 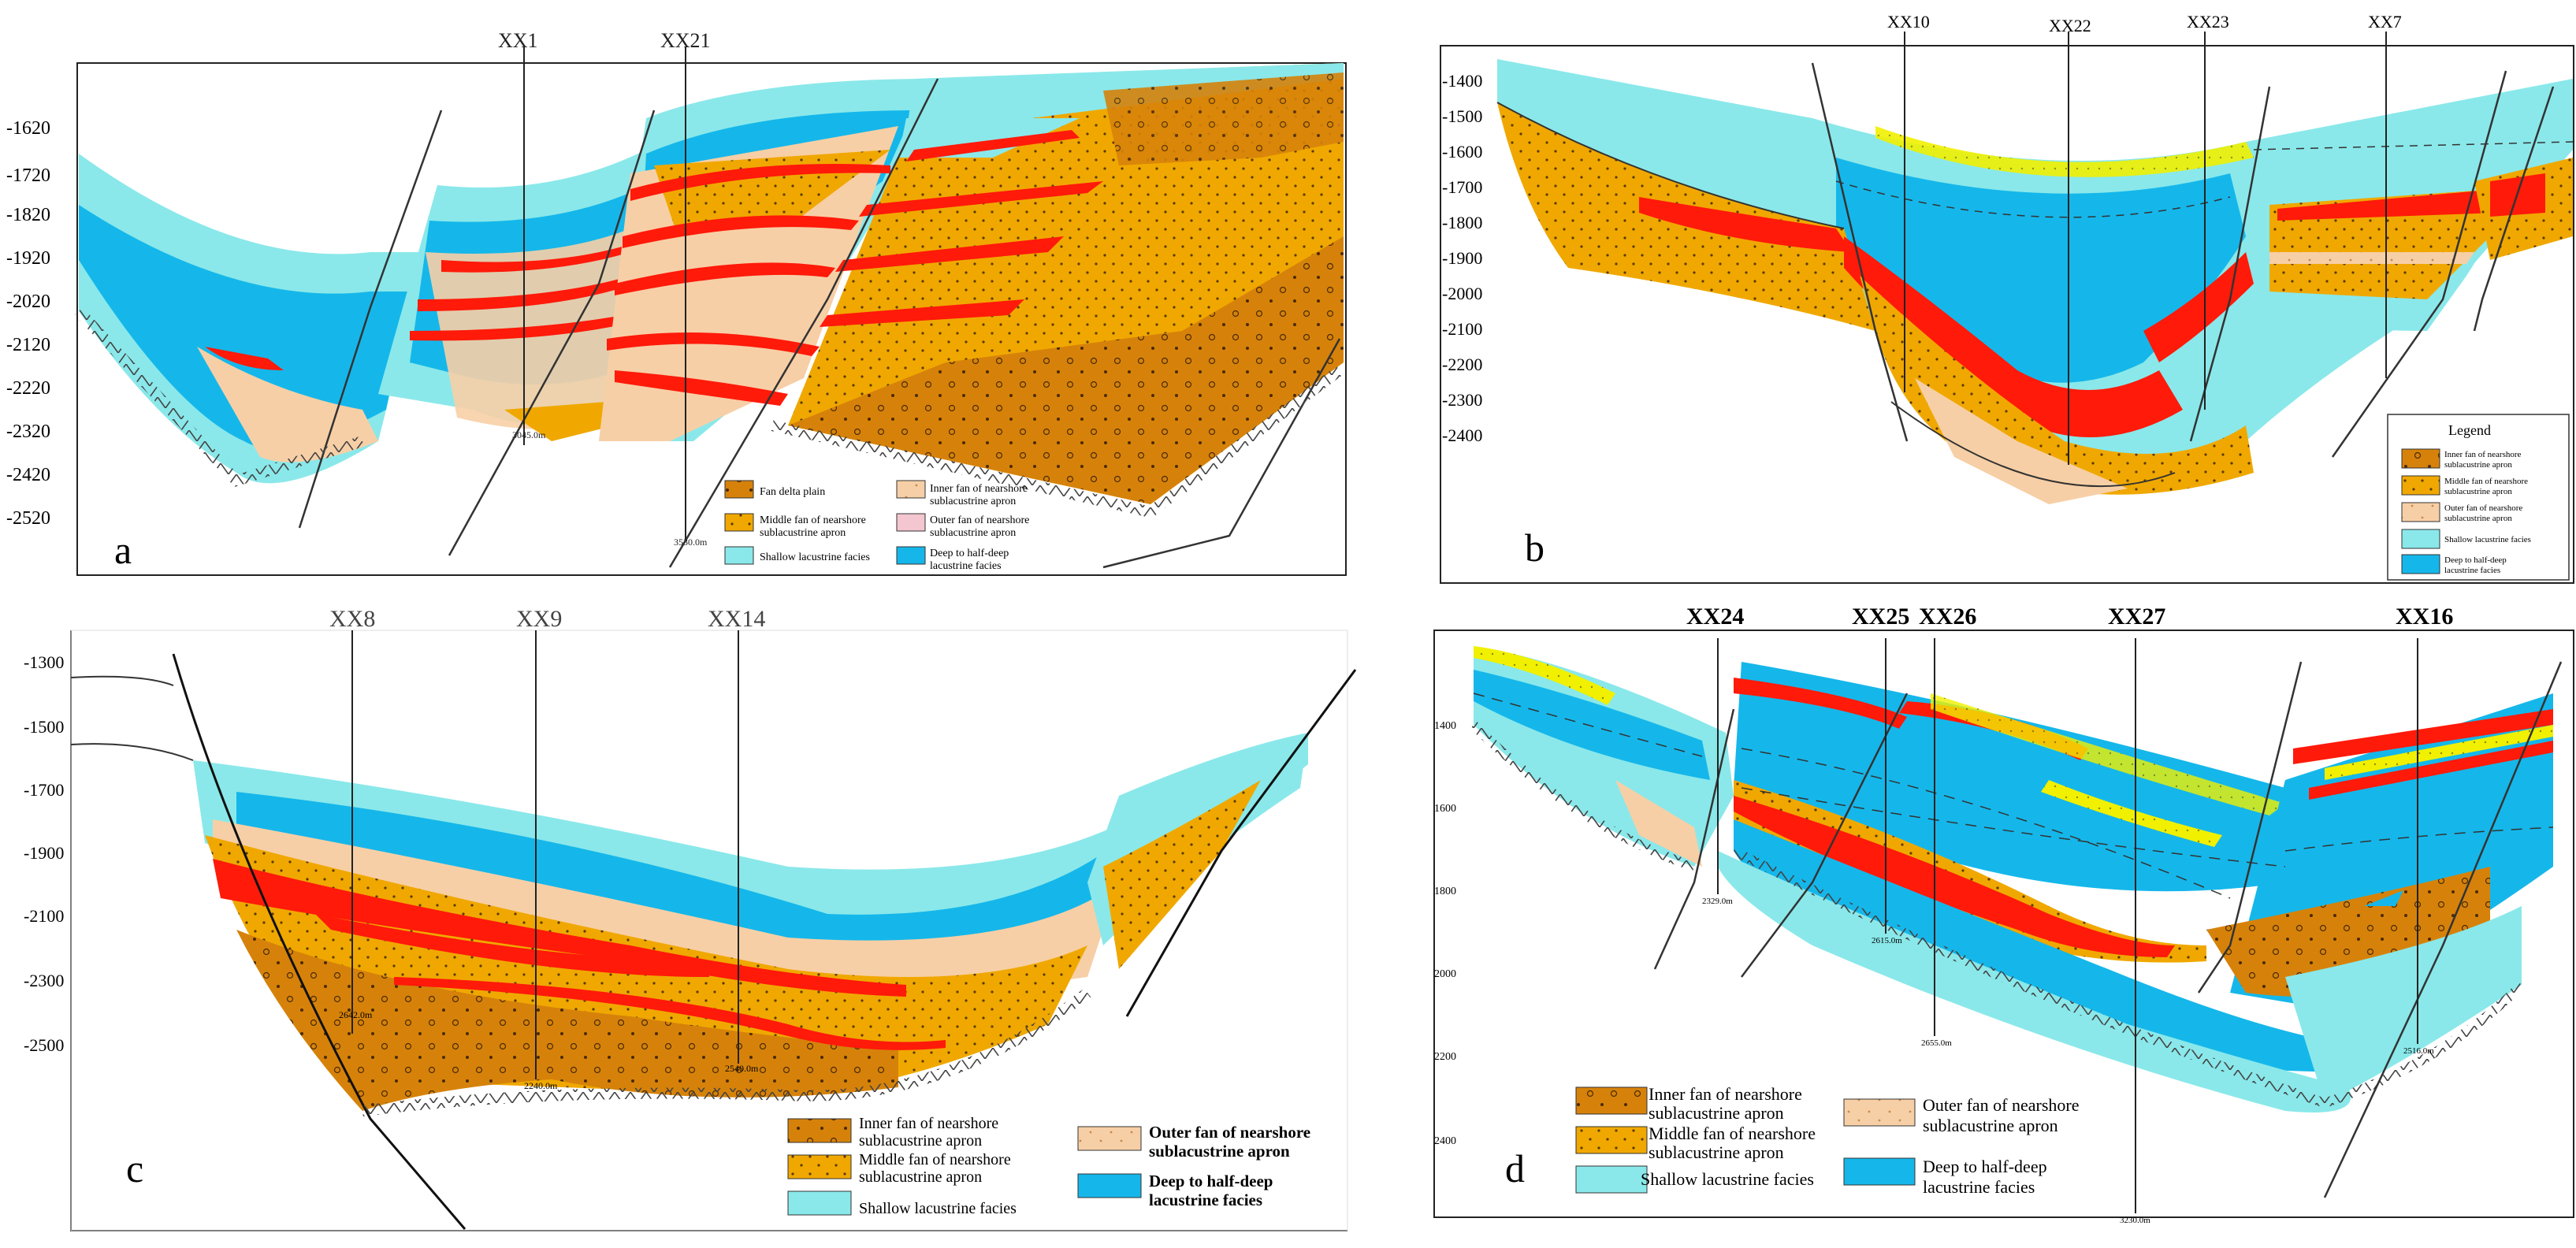 What do you see at coordinates (134, 1168) in the screenshot?
I see `panel-c-label: c` at bounding box center [134, 1168].